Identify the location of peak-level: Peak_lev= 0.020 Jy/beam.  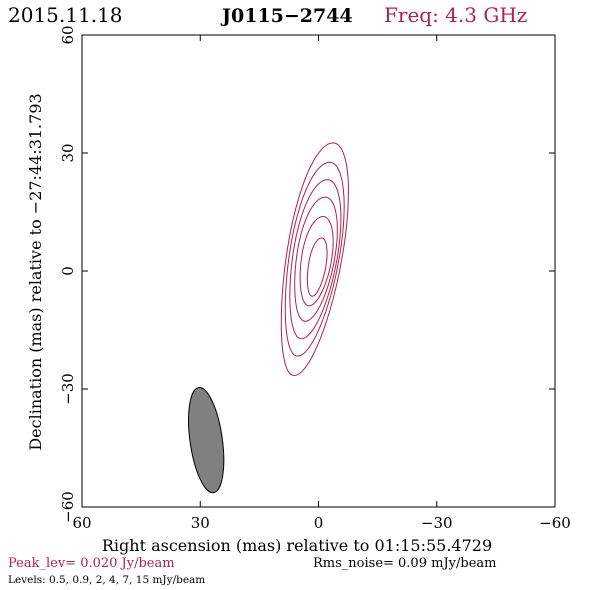
(91, 563).